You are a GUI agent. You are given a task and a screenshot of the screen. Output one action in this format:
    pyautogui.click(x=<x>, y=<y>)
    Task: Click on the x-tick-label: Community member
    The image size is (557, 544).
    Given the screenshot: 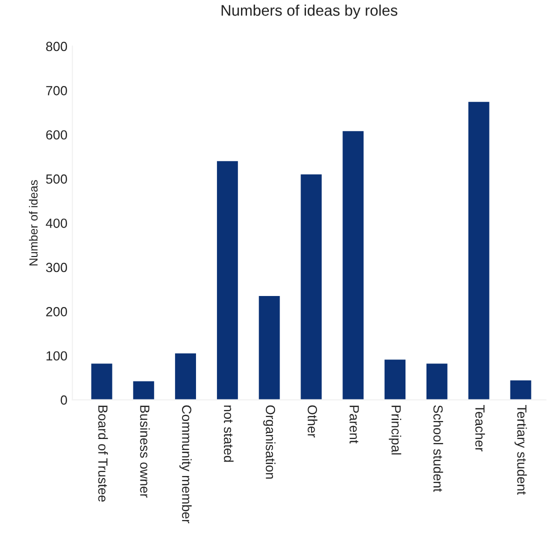 What is the action you would take?
    pyautogui.click(x=185, y=464)
    